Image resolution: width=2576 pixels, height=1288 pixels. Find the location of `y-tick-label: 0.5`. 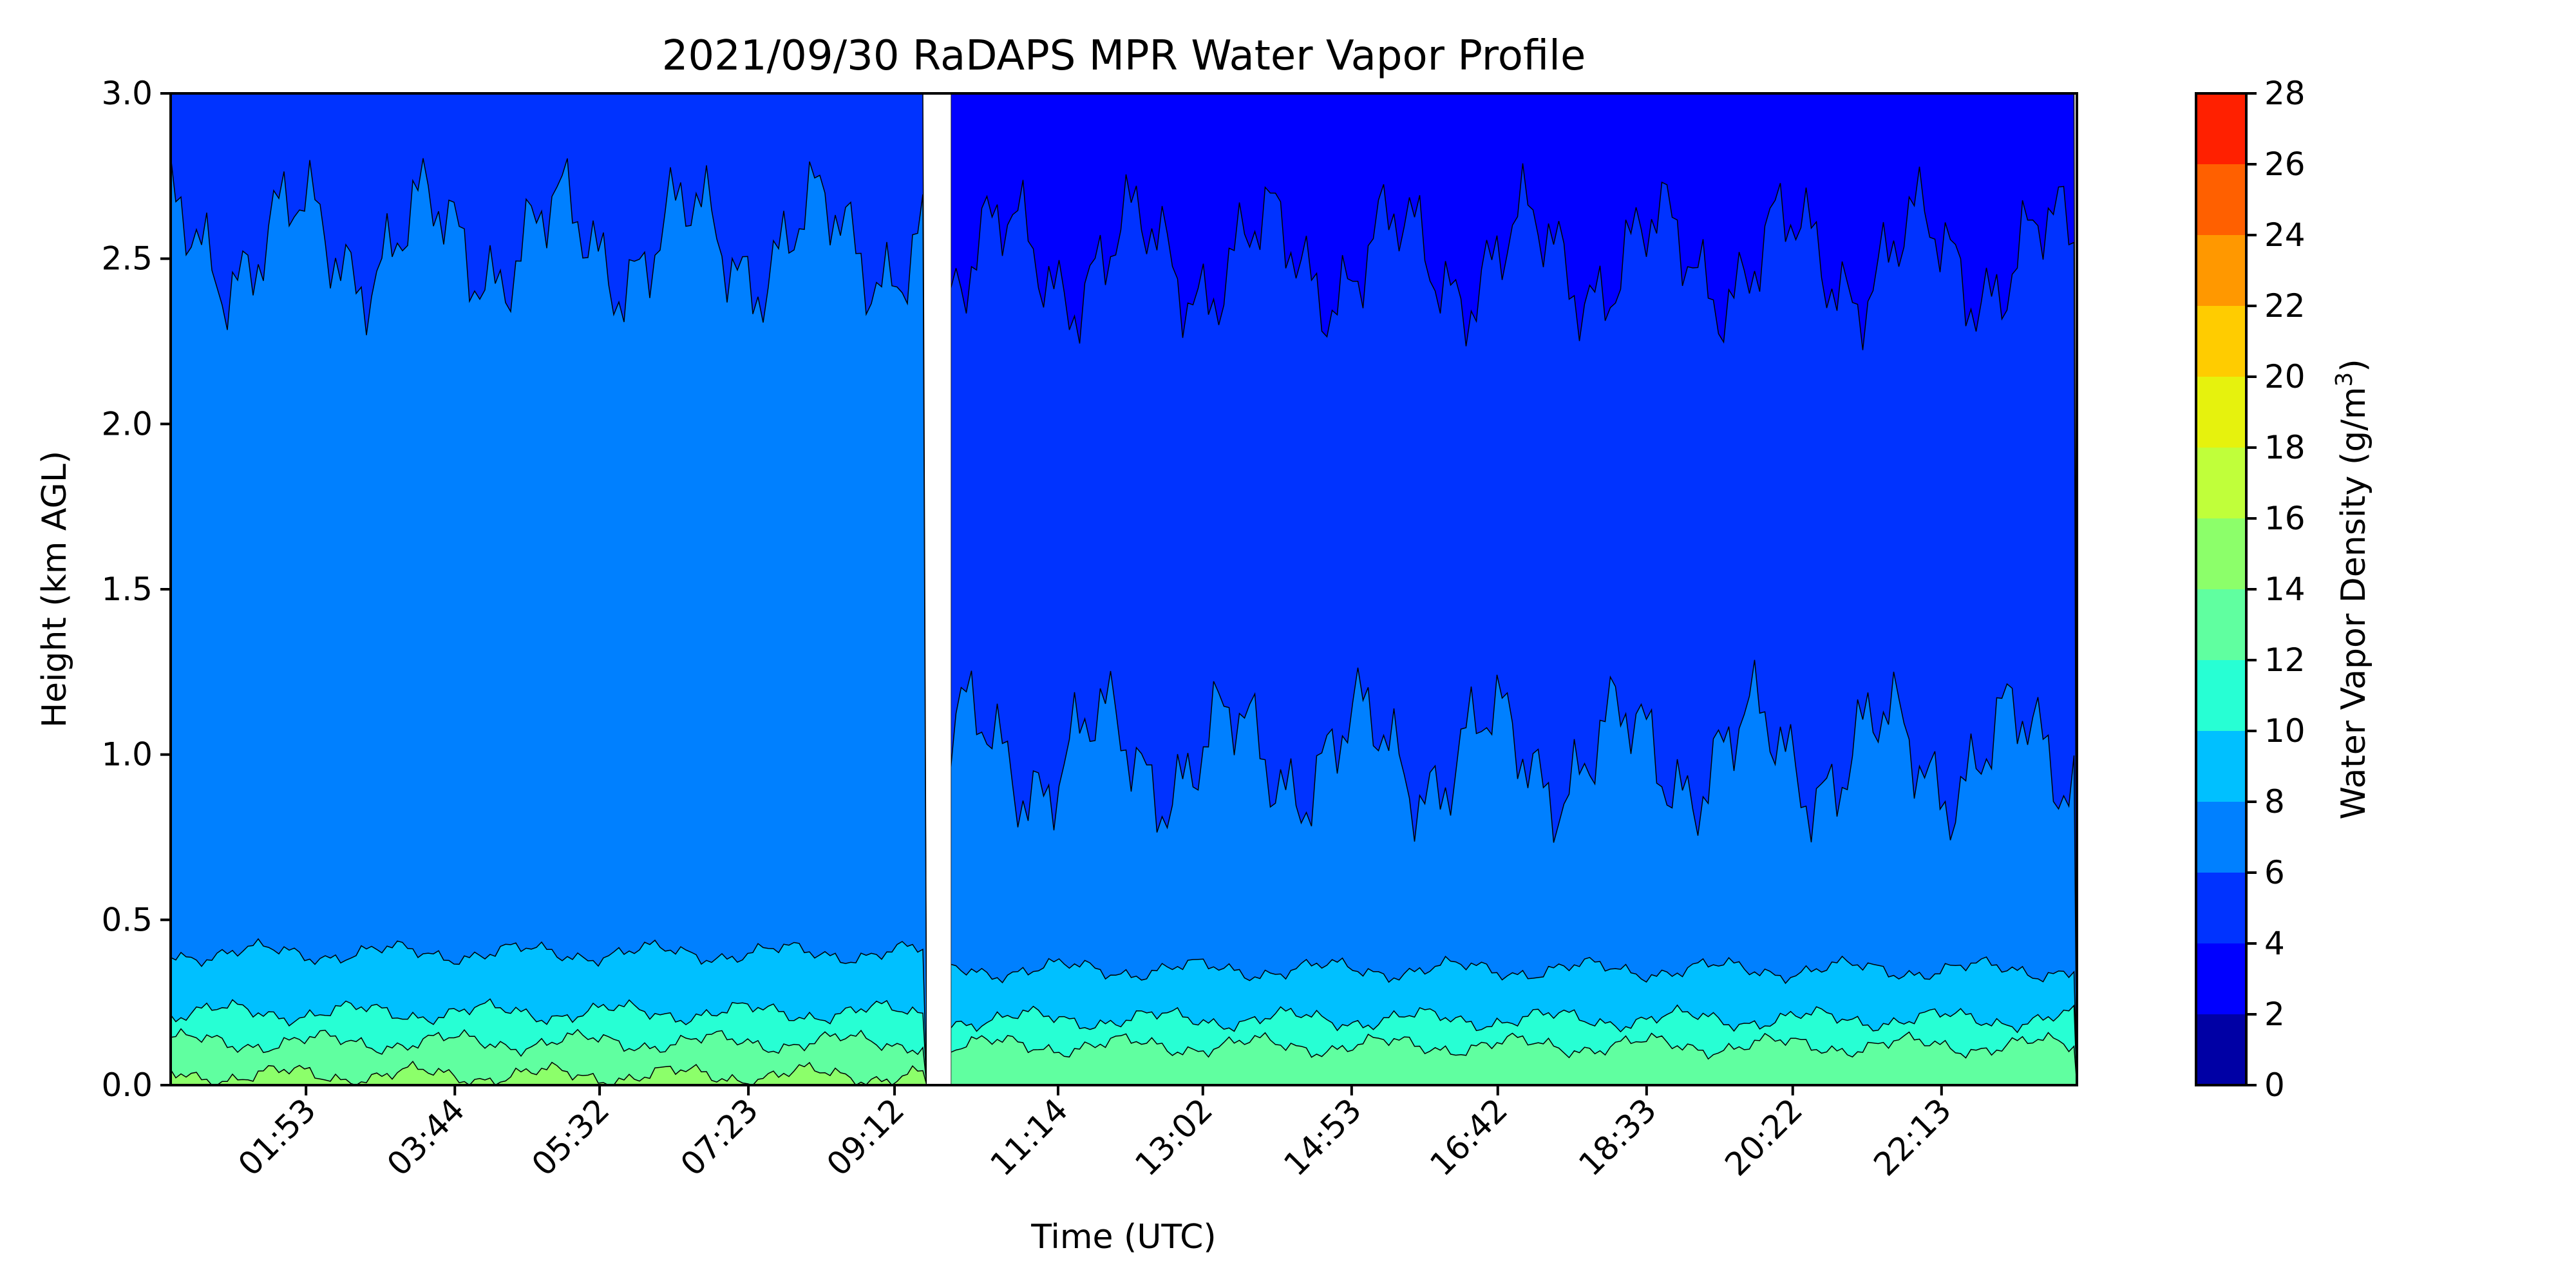

y-tick-label: 0.5 is located at coordinates (127, 919).